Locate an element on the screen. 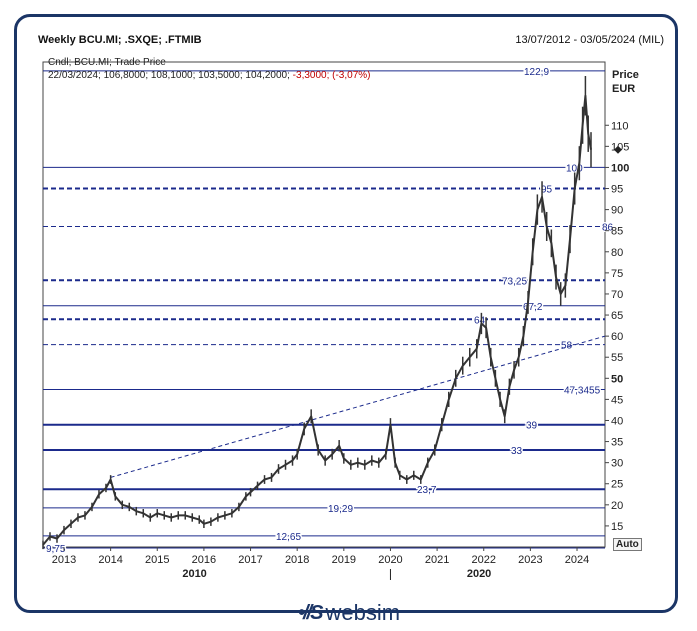 Image resolution: width=697 pixels, height=631 pixels. y-tick-label: 105 is located at coordinates (620, 147).